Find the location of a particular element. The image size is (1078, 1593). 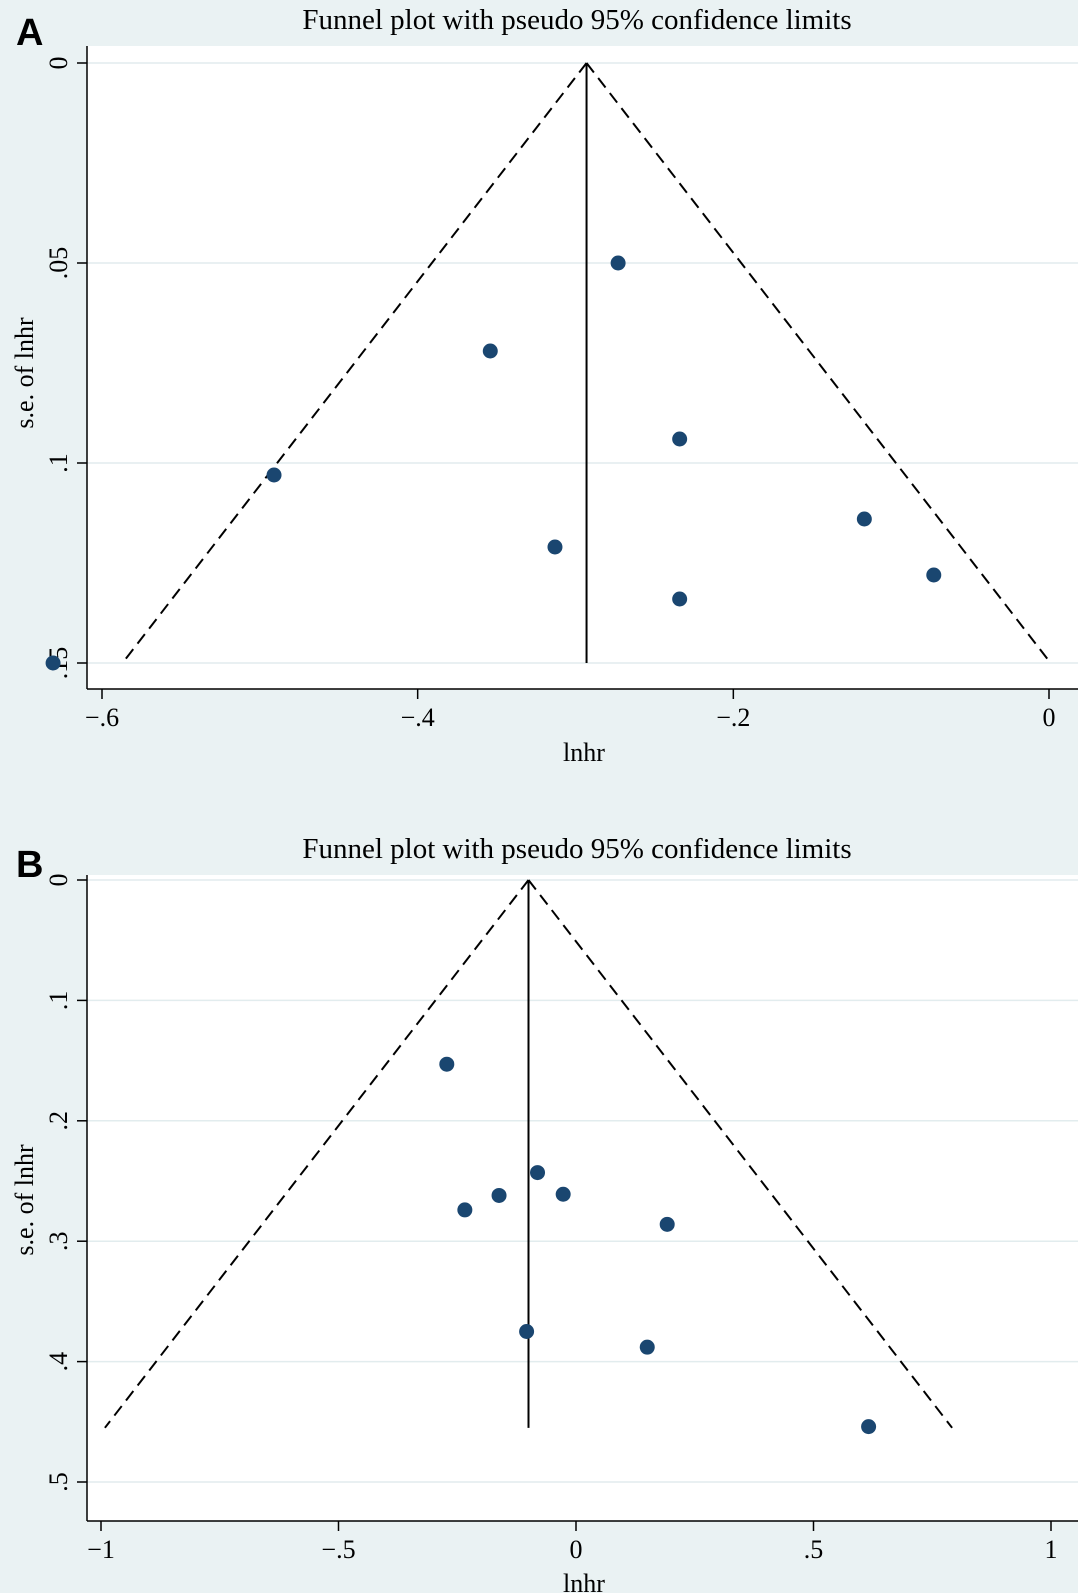

y-tick-label: .05 is located at coordinates (58, 263).